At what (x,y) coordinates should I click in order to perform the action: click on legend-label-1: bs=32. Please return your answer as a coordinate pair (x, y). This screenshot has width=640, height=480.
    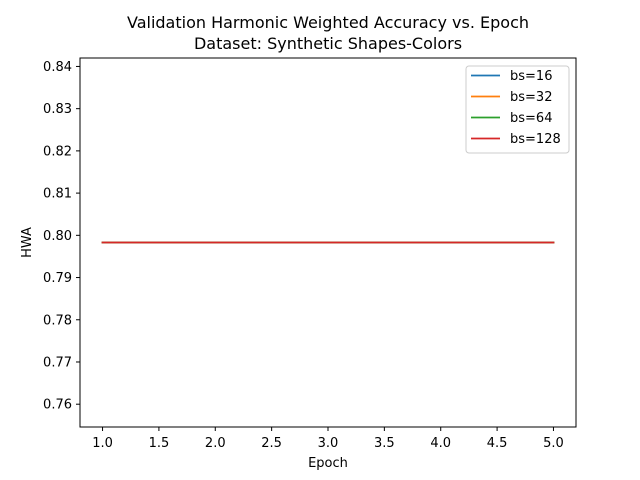
    Looking at the image, I should click on (531, 97).